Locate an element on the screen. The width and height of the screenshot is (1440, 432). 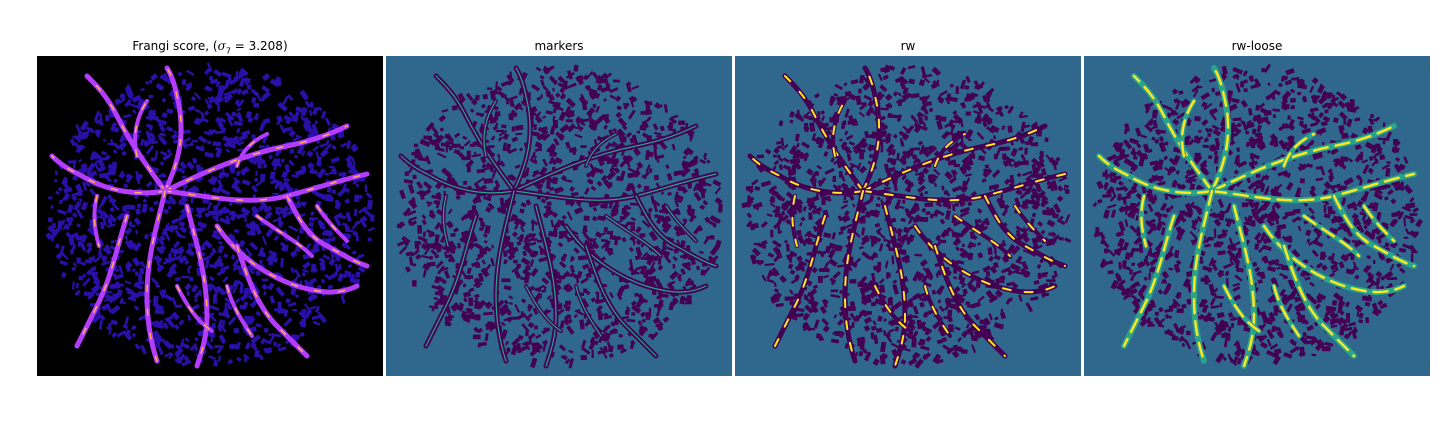
frangi-title: Frangi score, (σ7 = 3.208) is located at coordinates (210, 48).